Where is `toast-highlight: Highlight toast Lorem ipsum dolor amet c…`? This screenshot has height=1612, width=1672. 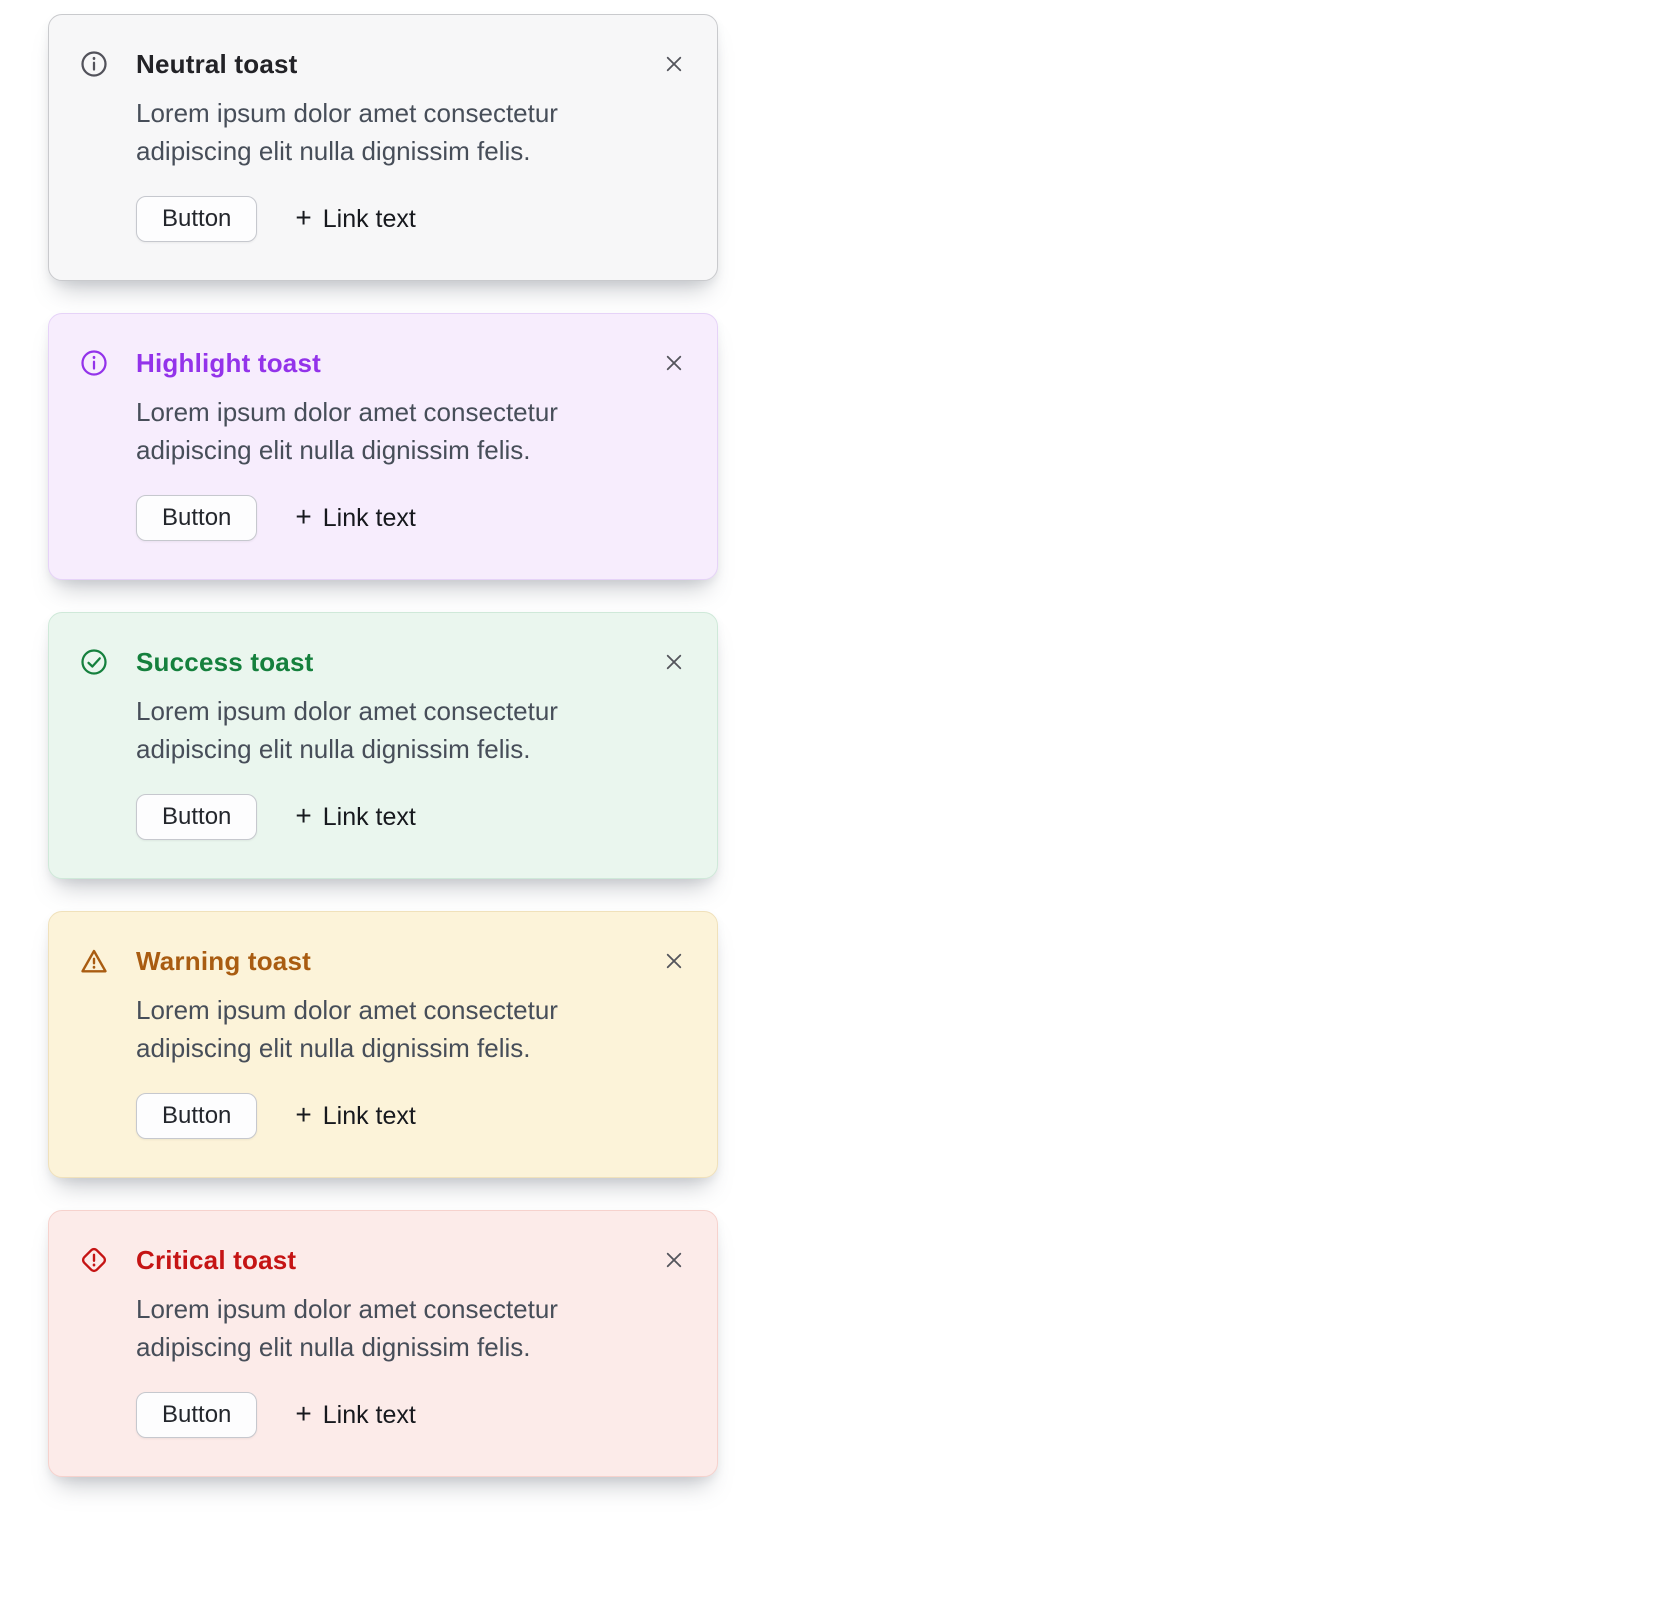
toast-highlight: Highlight toast Lorem ipsum dolor amet c… is located at coordinates (383, 446).